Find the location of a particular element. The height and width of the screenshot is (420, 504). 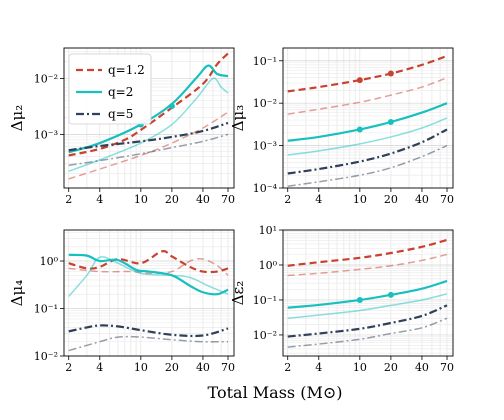

y-axis-label: Δμ₄ is located at coordinates (17, 293).